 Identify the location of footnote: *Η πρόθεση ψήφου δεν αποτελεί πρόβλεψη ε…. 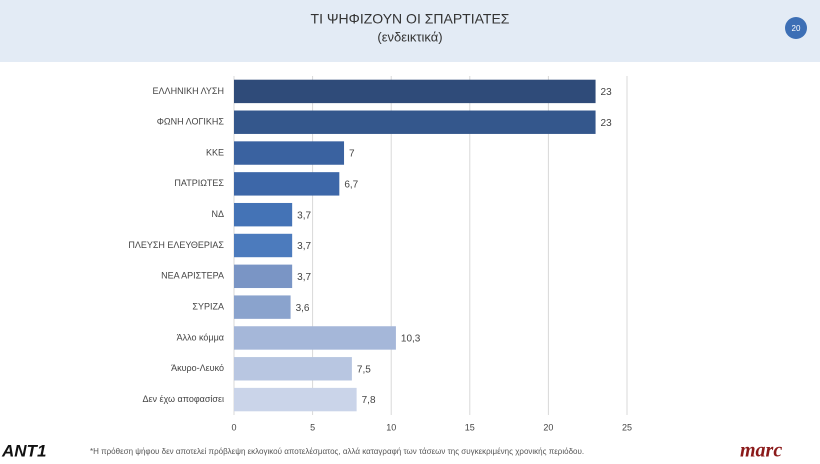
(337, 451).